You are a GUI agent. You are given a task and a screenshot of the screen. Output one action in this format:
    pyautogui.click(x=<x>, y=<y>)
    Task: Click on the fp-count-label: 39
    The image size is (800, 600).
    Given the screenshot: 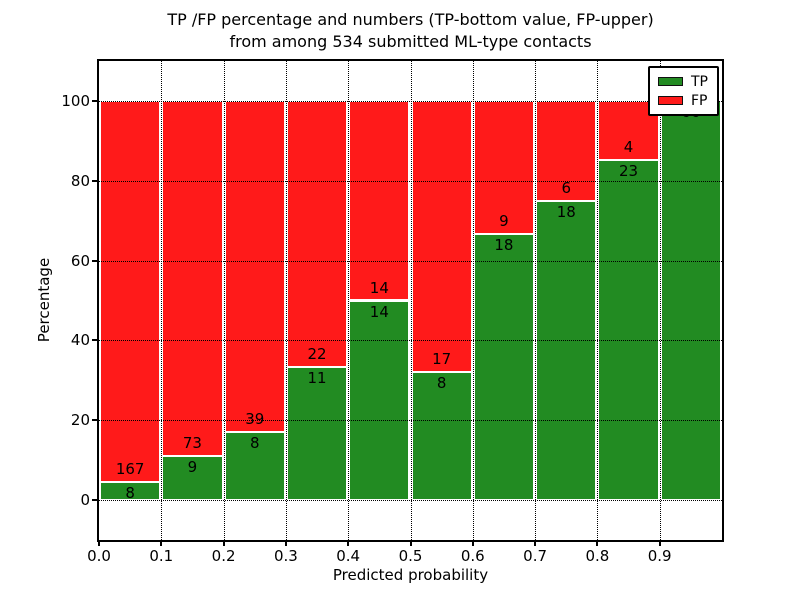 What is the action you would take?
    pyautogui.click(x=255, y=419)
    